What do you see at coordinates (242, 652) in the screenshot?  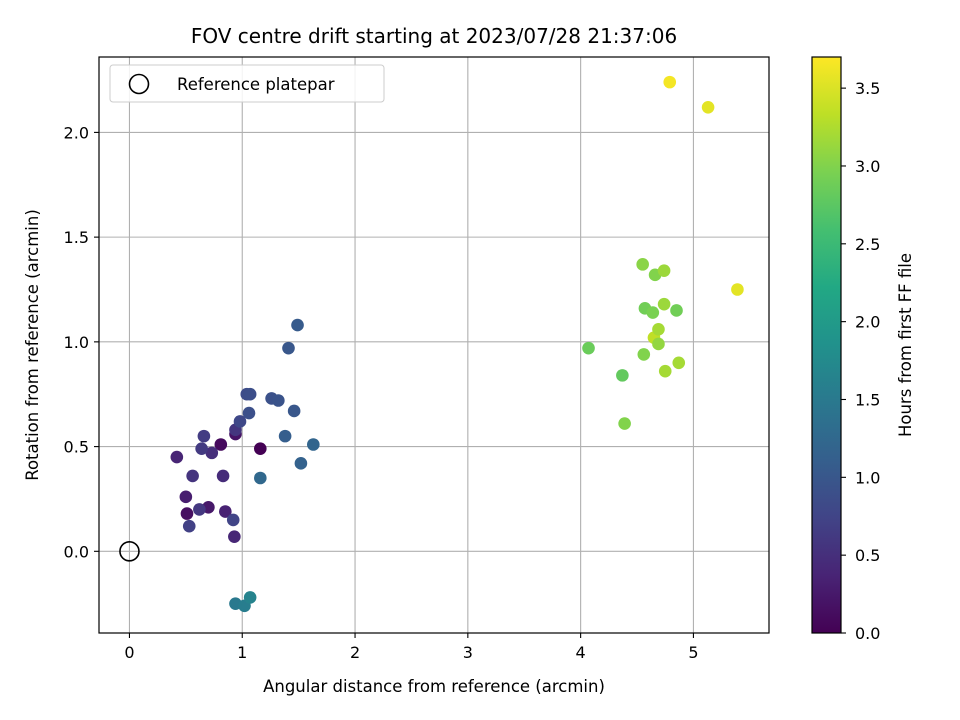 I see `x-tick-label: 1` at bounding box center [242, 652].